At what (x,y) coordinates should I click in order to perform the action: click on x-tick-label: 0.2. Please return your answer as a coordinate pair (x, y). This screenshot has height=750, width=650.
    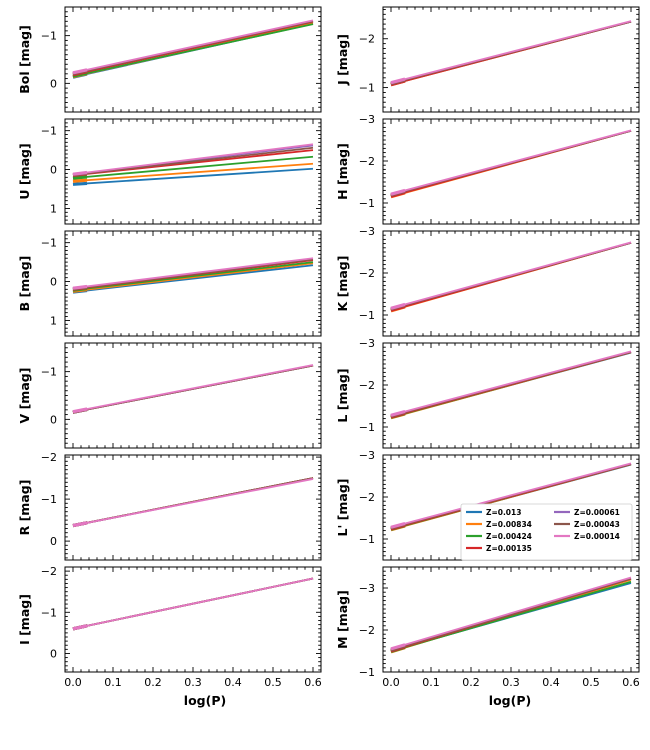
    Looking at the image, I should click on (471, 682).